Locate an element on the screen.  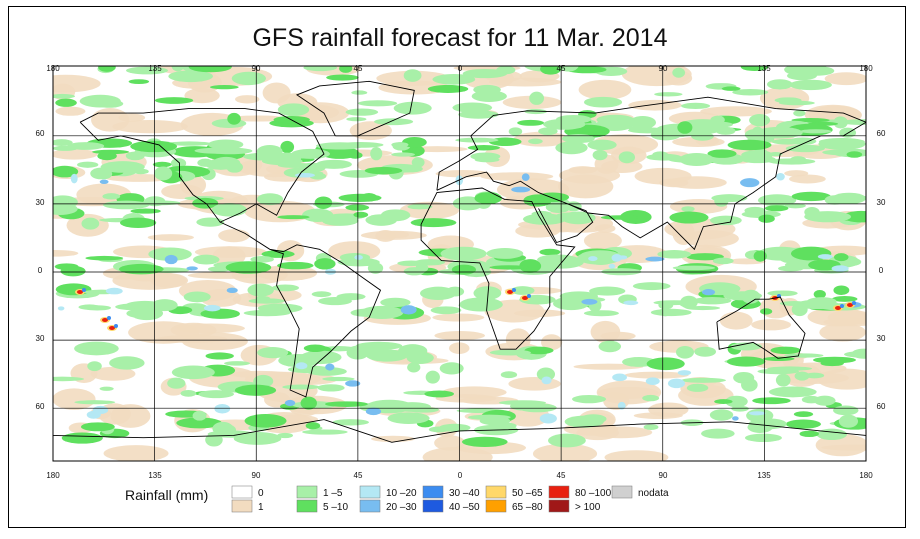
lon-ticks-bottom: 180 135 90 45 0 45 90 135 180 is located at coordinates (459, 475).